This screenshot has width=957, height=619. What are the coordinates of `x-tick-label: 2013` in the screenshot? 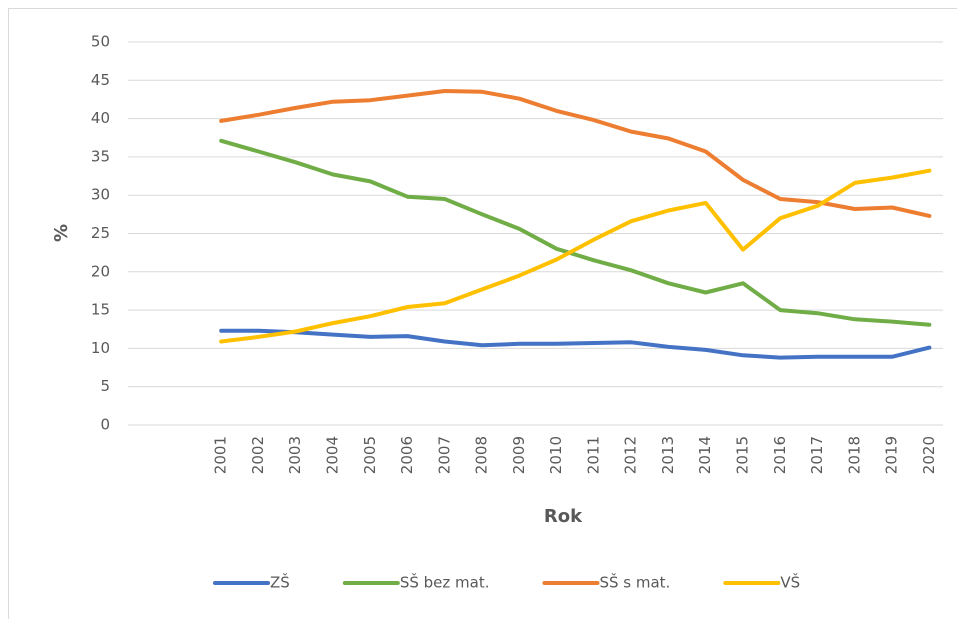 It's located at (668, 455).